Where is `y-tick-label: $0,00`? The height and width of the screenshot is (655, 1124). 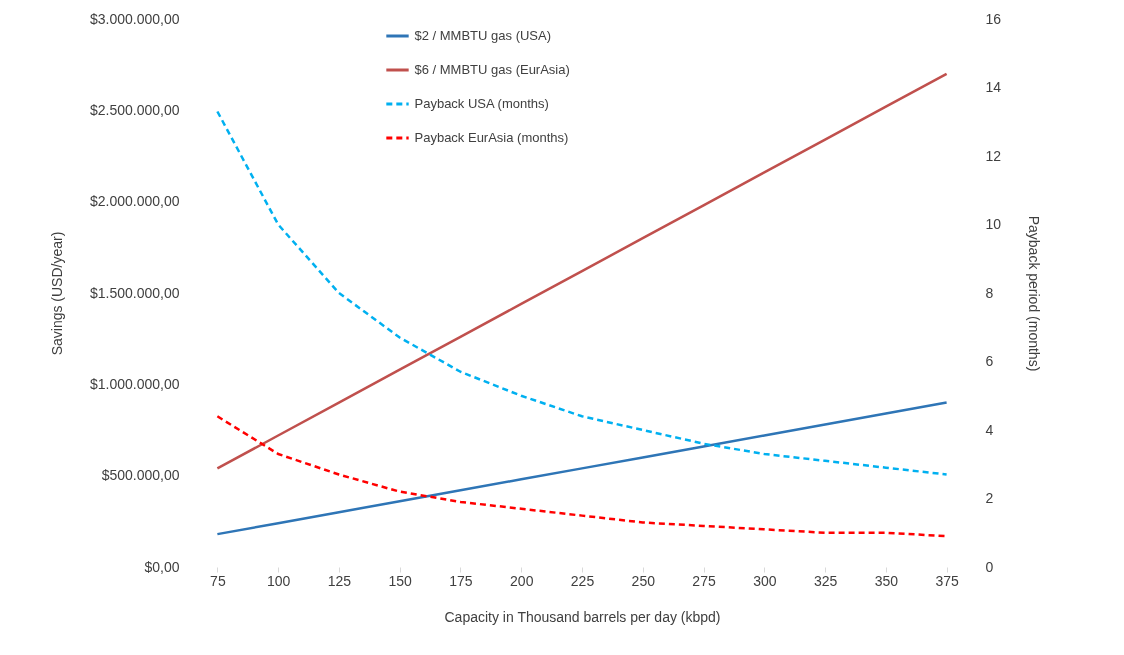
y-tick-label: $0,00 is located at coordinates (162, 566).